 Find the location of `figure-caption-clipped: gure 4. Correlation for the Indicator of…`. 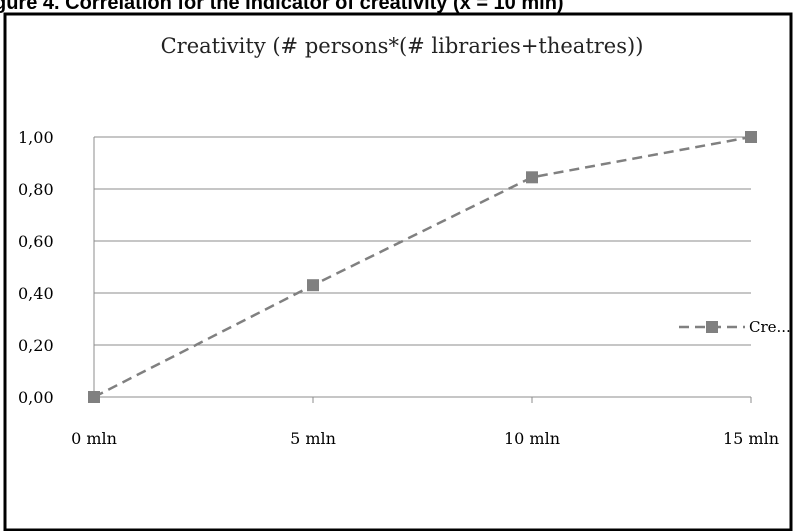

figure-caption-clipped: gure 4. Correlation for the Indicator of… is located at coordinates (282, 7).